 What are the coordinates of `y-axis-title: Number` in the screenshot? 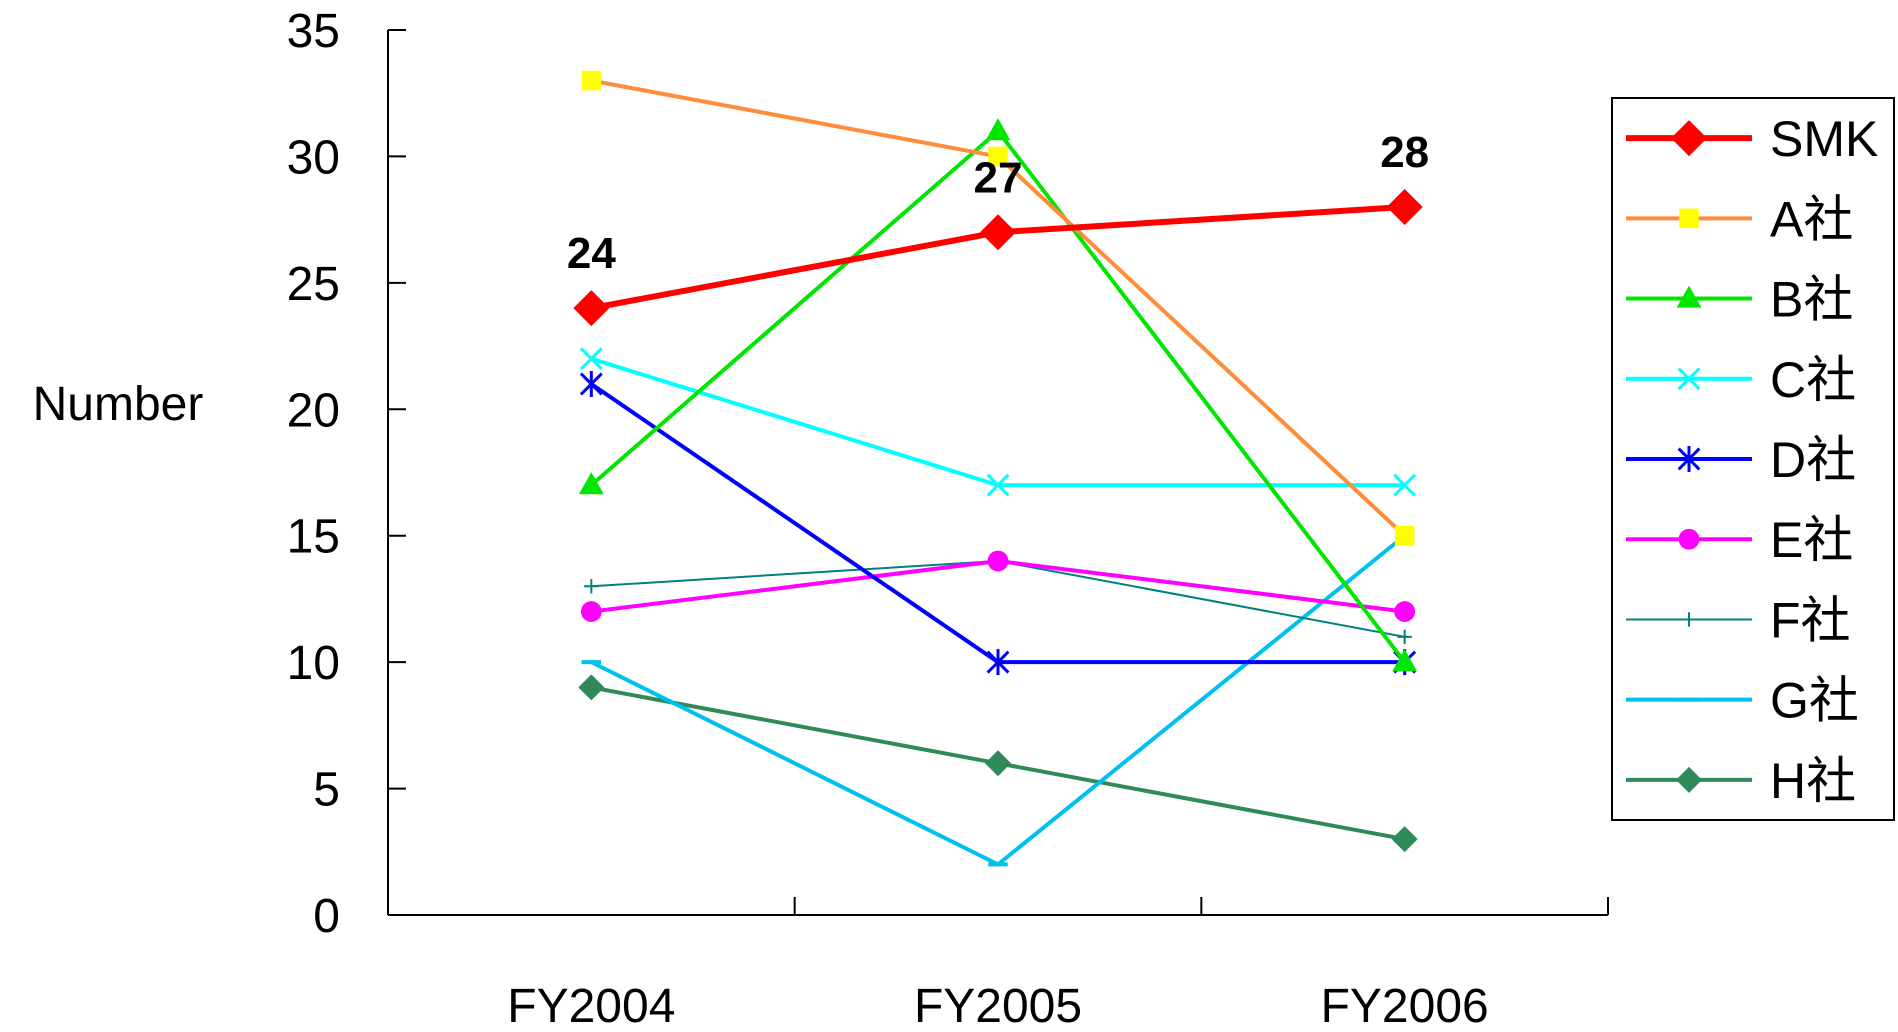 It's located at (118, 404).